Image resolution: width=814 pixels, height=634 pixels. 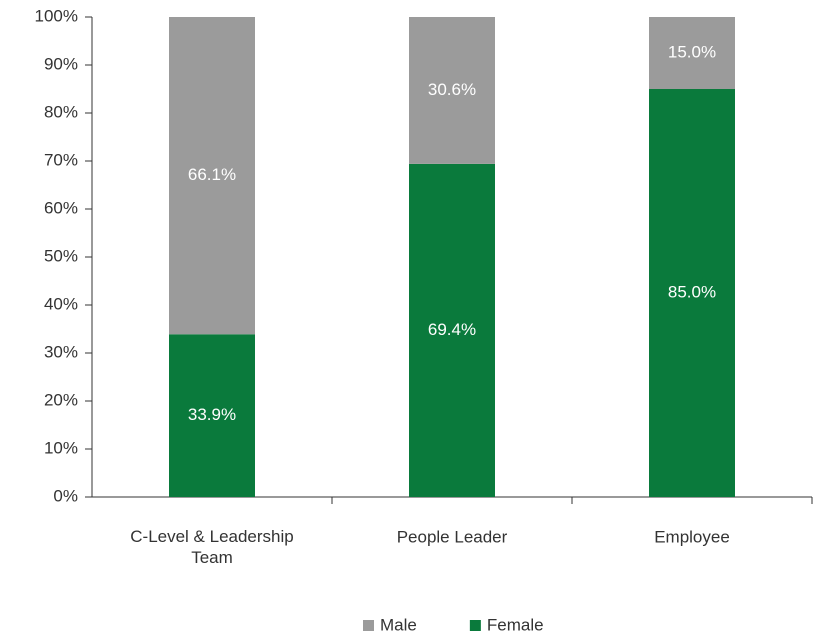 I want to click on value-label: 85.0%, so click(x=692, y=291).